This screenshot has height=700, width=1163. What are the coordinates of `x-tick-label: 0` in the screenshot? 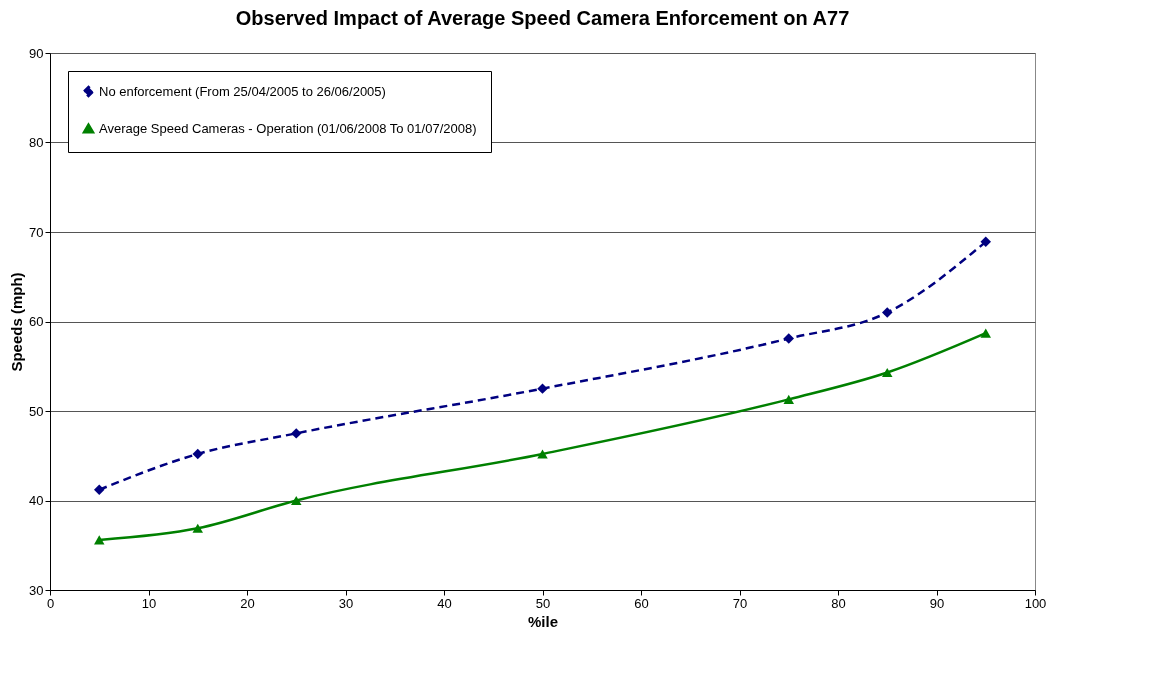 It's located at (50, 603).